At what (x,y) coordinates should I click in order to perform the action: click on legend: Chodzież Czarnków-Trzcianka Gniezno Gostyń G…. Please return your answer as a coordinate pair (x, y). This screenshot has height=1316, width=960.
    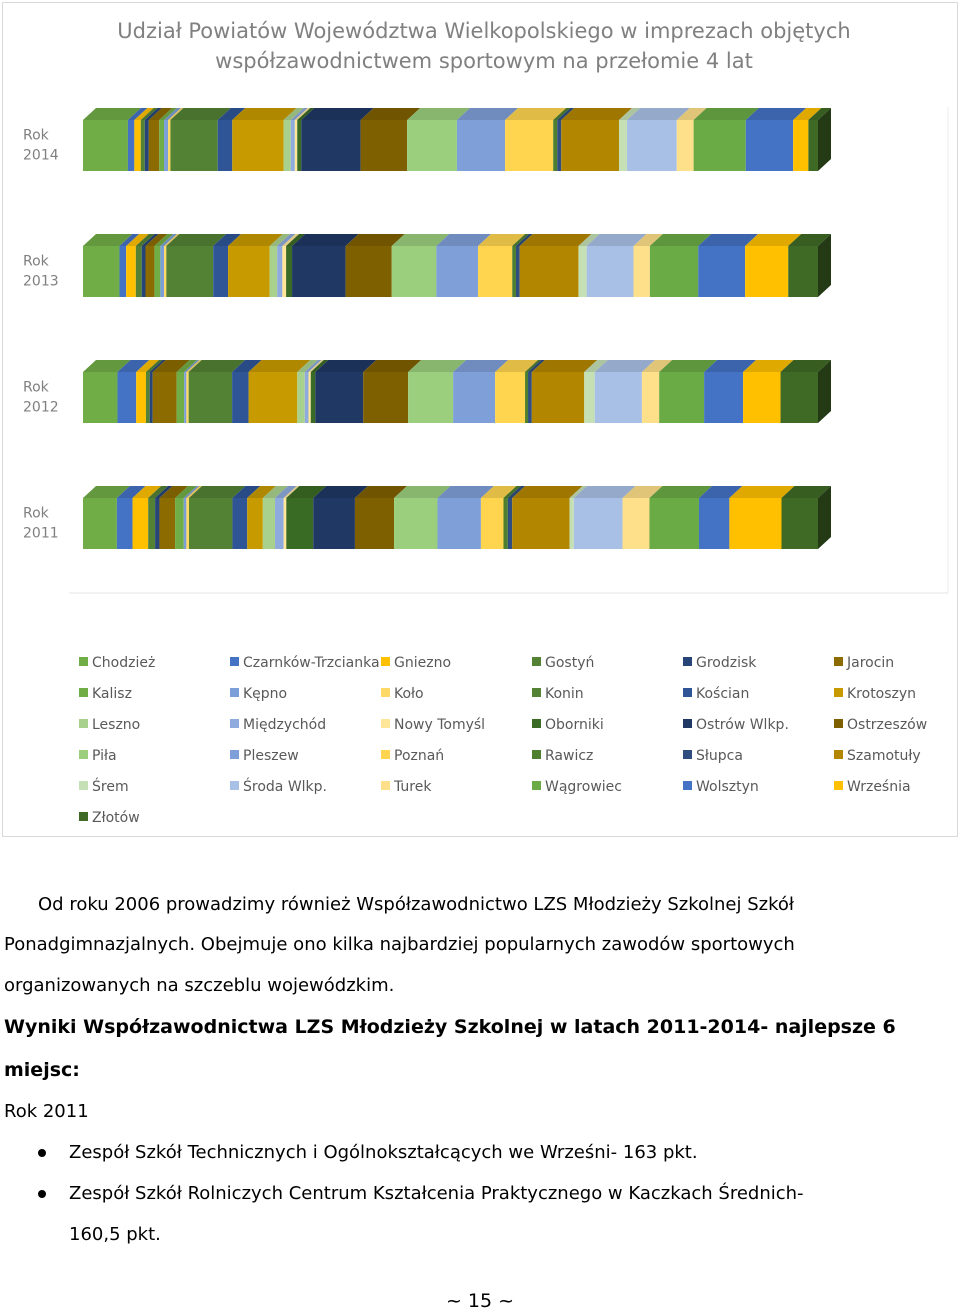
    Looking at the image, I should click on (503, 740).